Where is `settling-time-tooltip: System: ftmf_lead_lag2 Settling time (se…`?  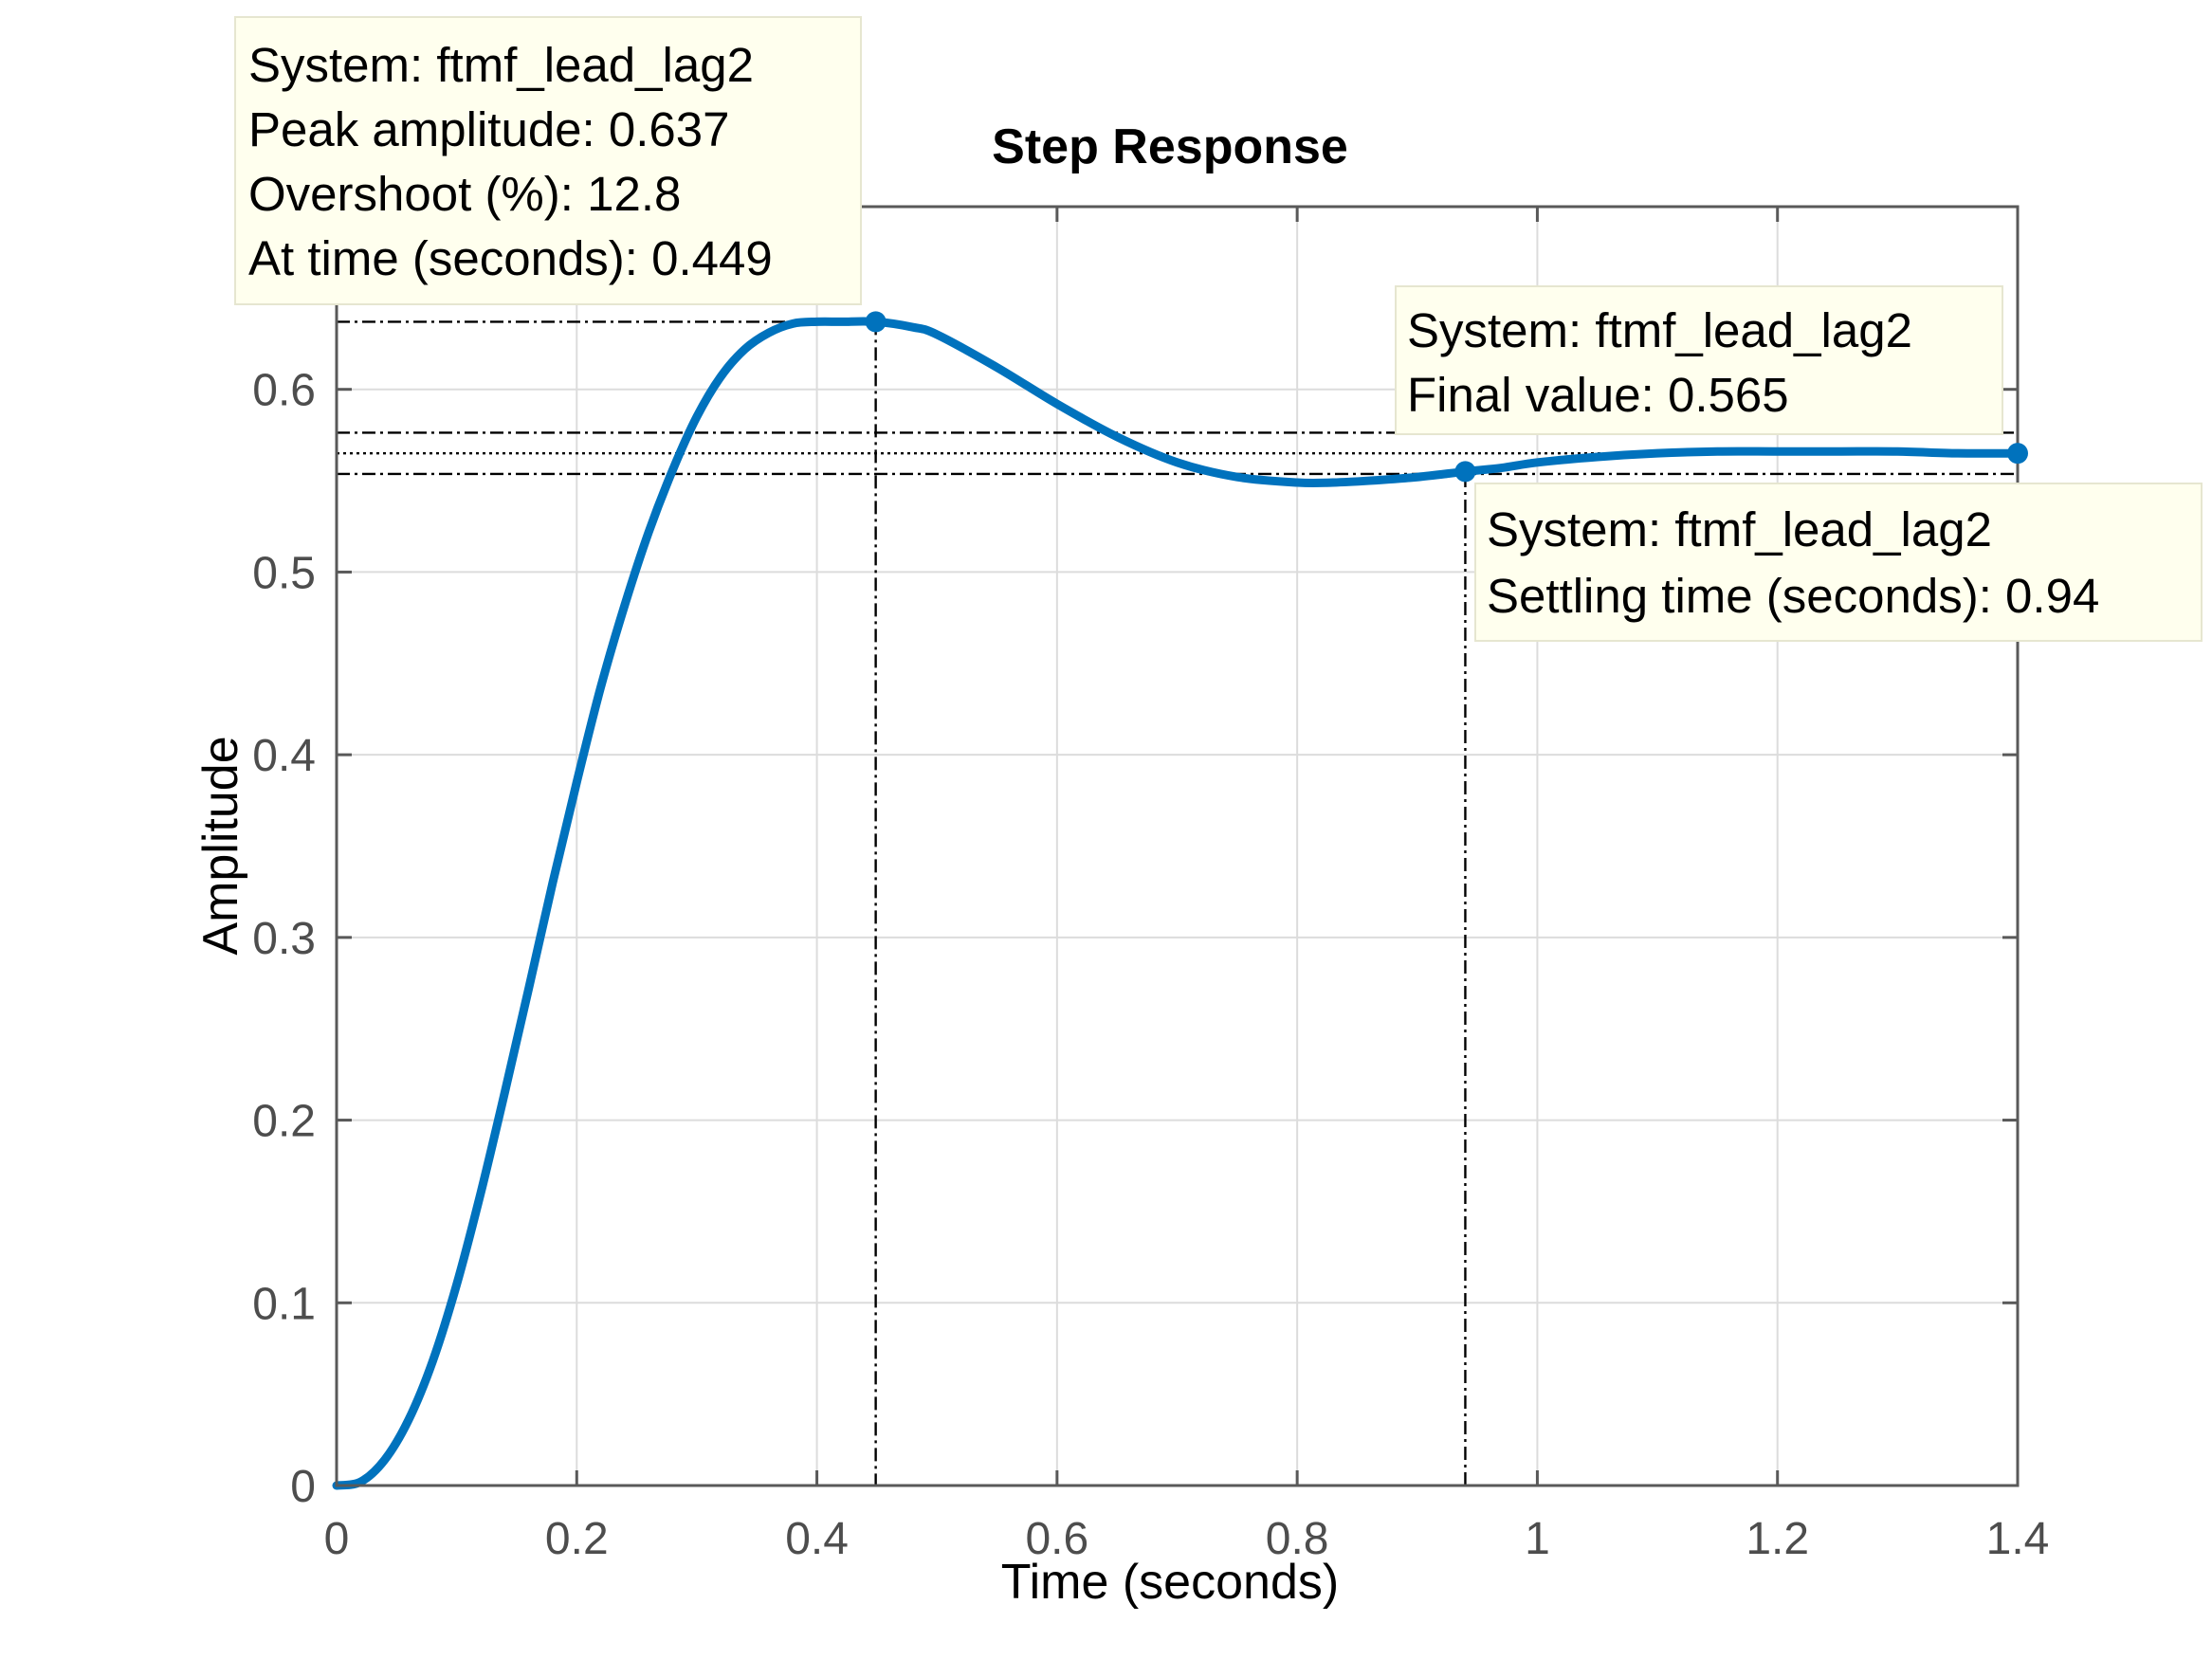 settling-time-tooltip: System: ftmf_lead_lag2 Settling time (se… is located at coordinates (1838, 562).